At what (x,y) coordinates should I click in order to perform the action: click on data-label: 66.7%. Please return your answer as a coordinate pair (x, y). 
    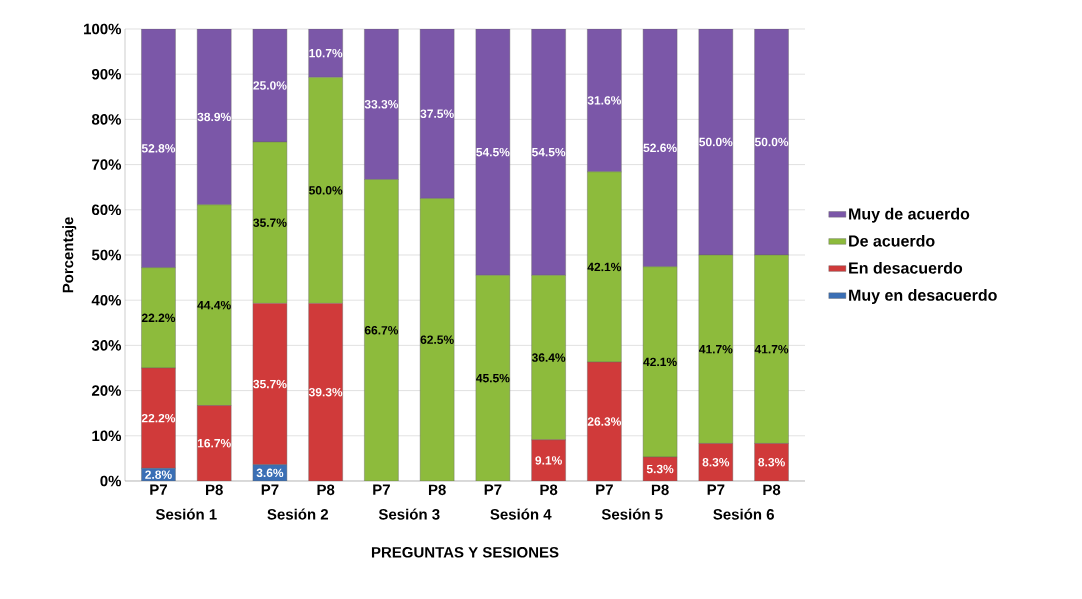
    Looking at the image, I should click on (381, 330).